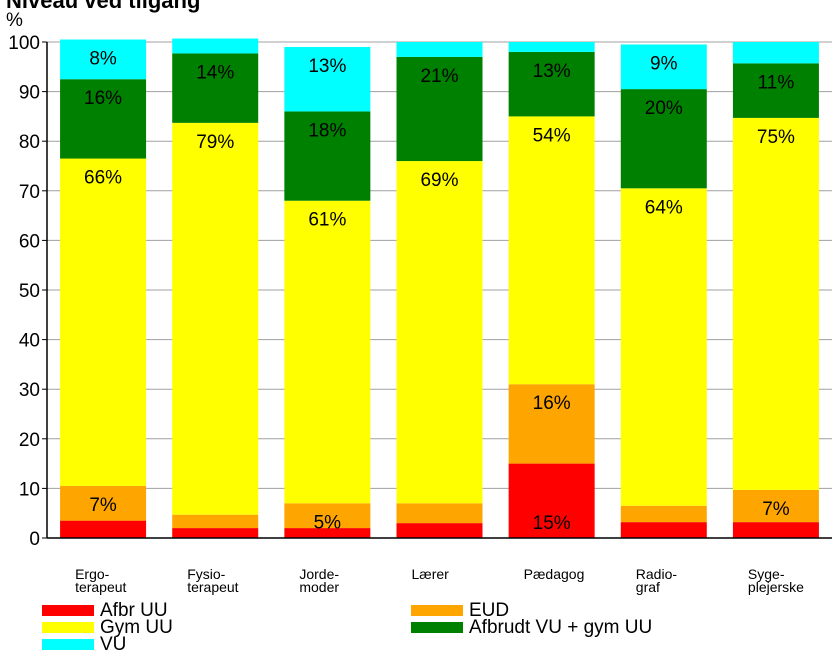 Image resolution: width=835 pixels, height=662 pixels. I want to click on y-tick-label: 30, so click(29, 390).